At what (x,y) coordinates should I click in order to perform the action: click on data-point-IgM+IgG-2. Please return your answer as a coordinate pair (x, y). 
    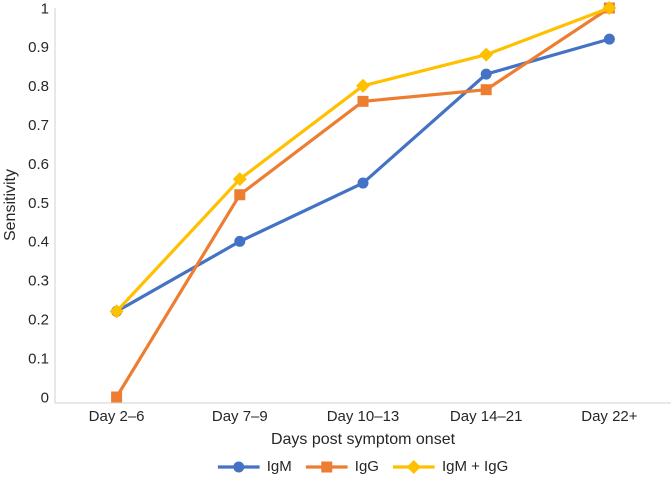
    Looking at the image, I should click on (239, 179).